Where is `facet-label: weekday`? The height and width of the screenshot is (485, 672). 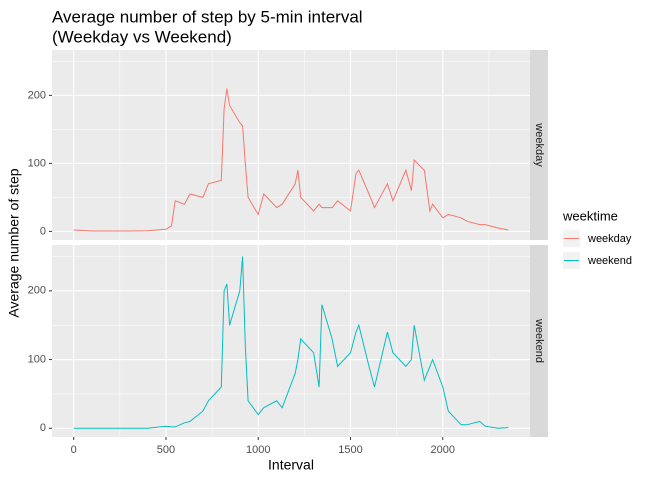 facet-label: weekday is located at coordinates (539, 144).